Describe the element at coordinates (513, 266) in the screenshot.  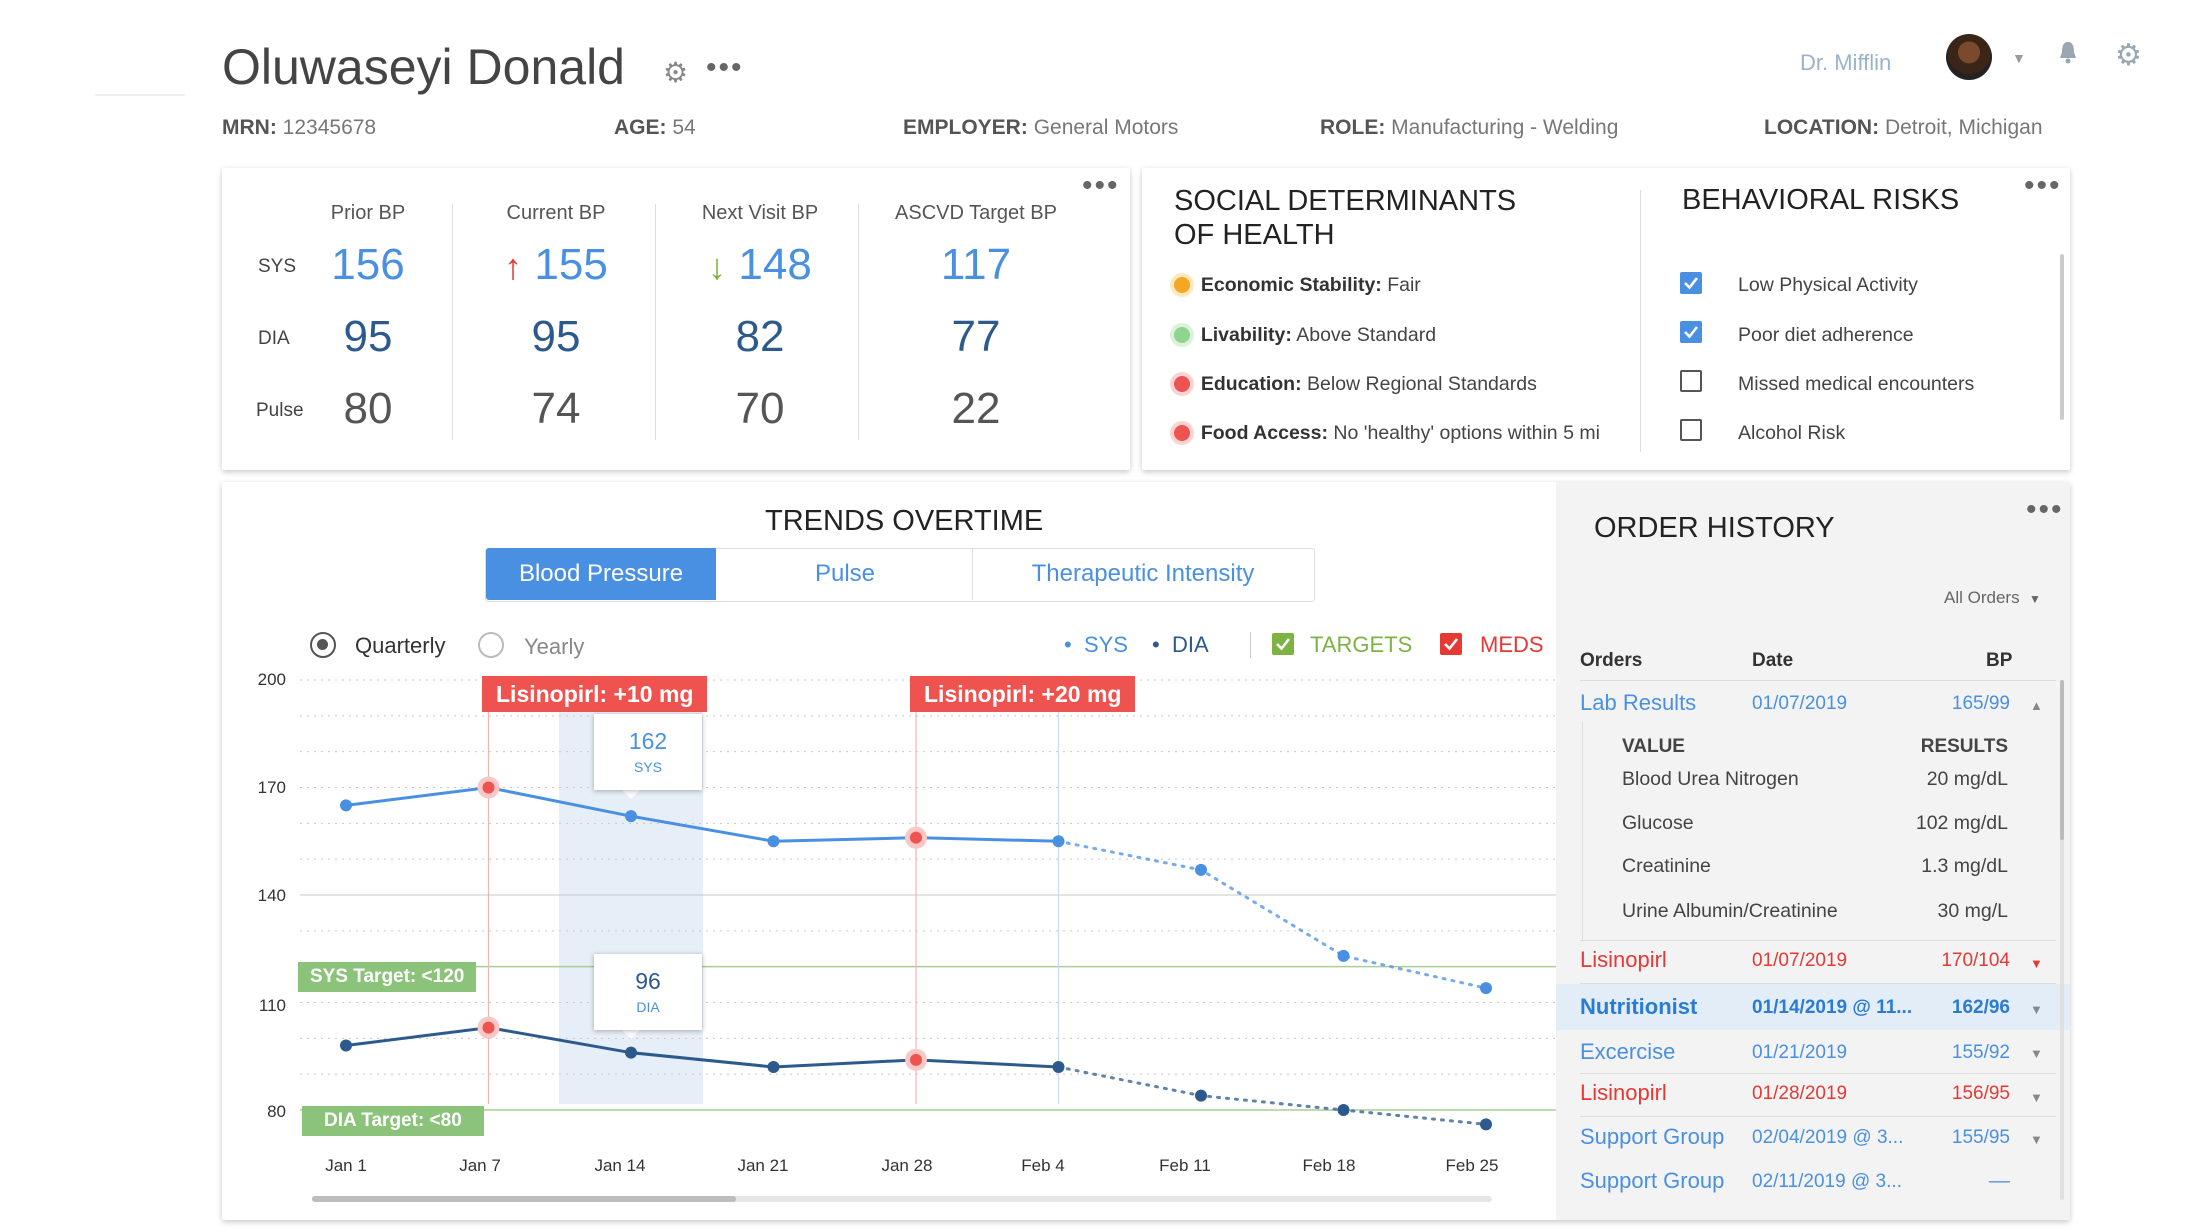
I see `arrow-up-icon: ↑` at that location.